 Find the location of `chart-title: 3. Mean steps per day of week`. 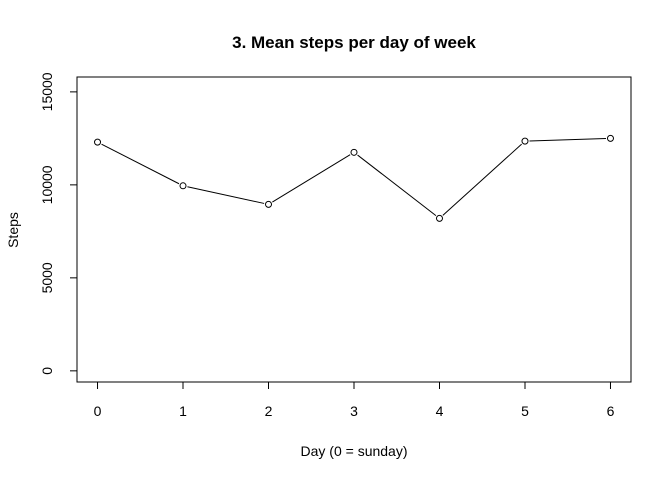

chart-title: 3. Mean steps per day of week is located at coordinates (354, 42).